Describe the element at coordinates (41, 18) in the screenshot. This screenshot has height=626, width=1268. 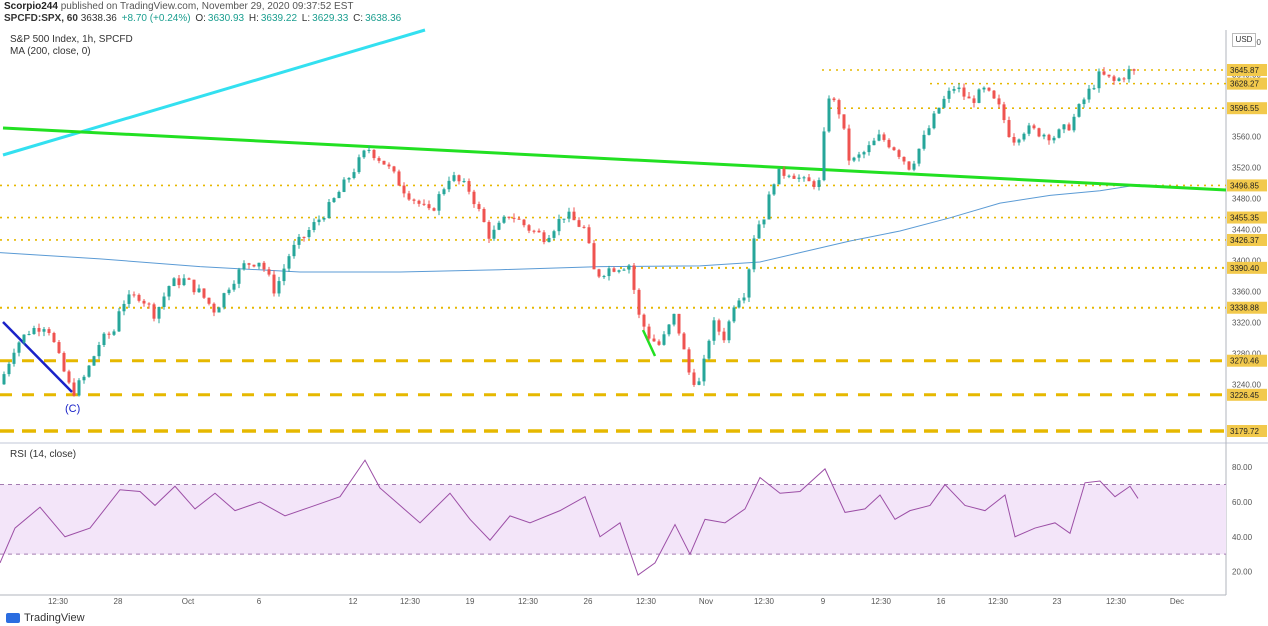
I see `symbol: SPCFD:SPX, 60` at that location.